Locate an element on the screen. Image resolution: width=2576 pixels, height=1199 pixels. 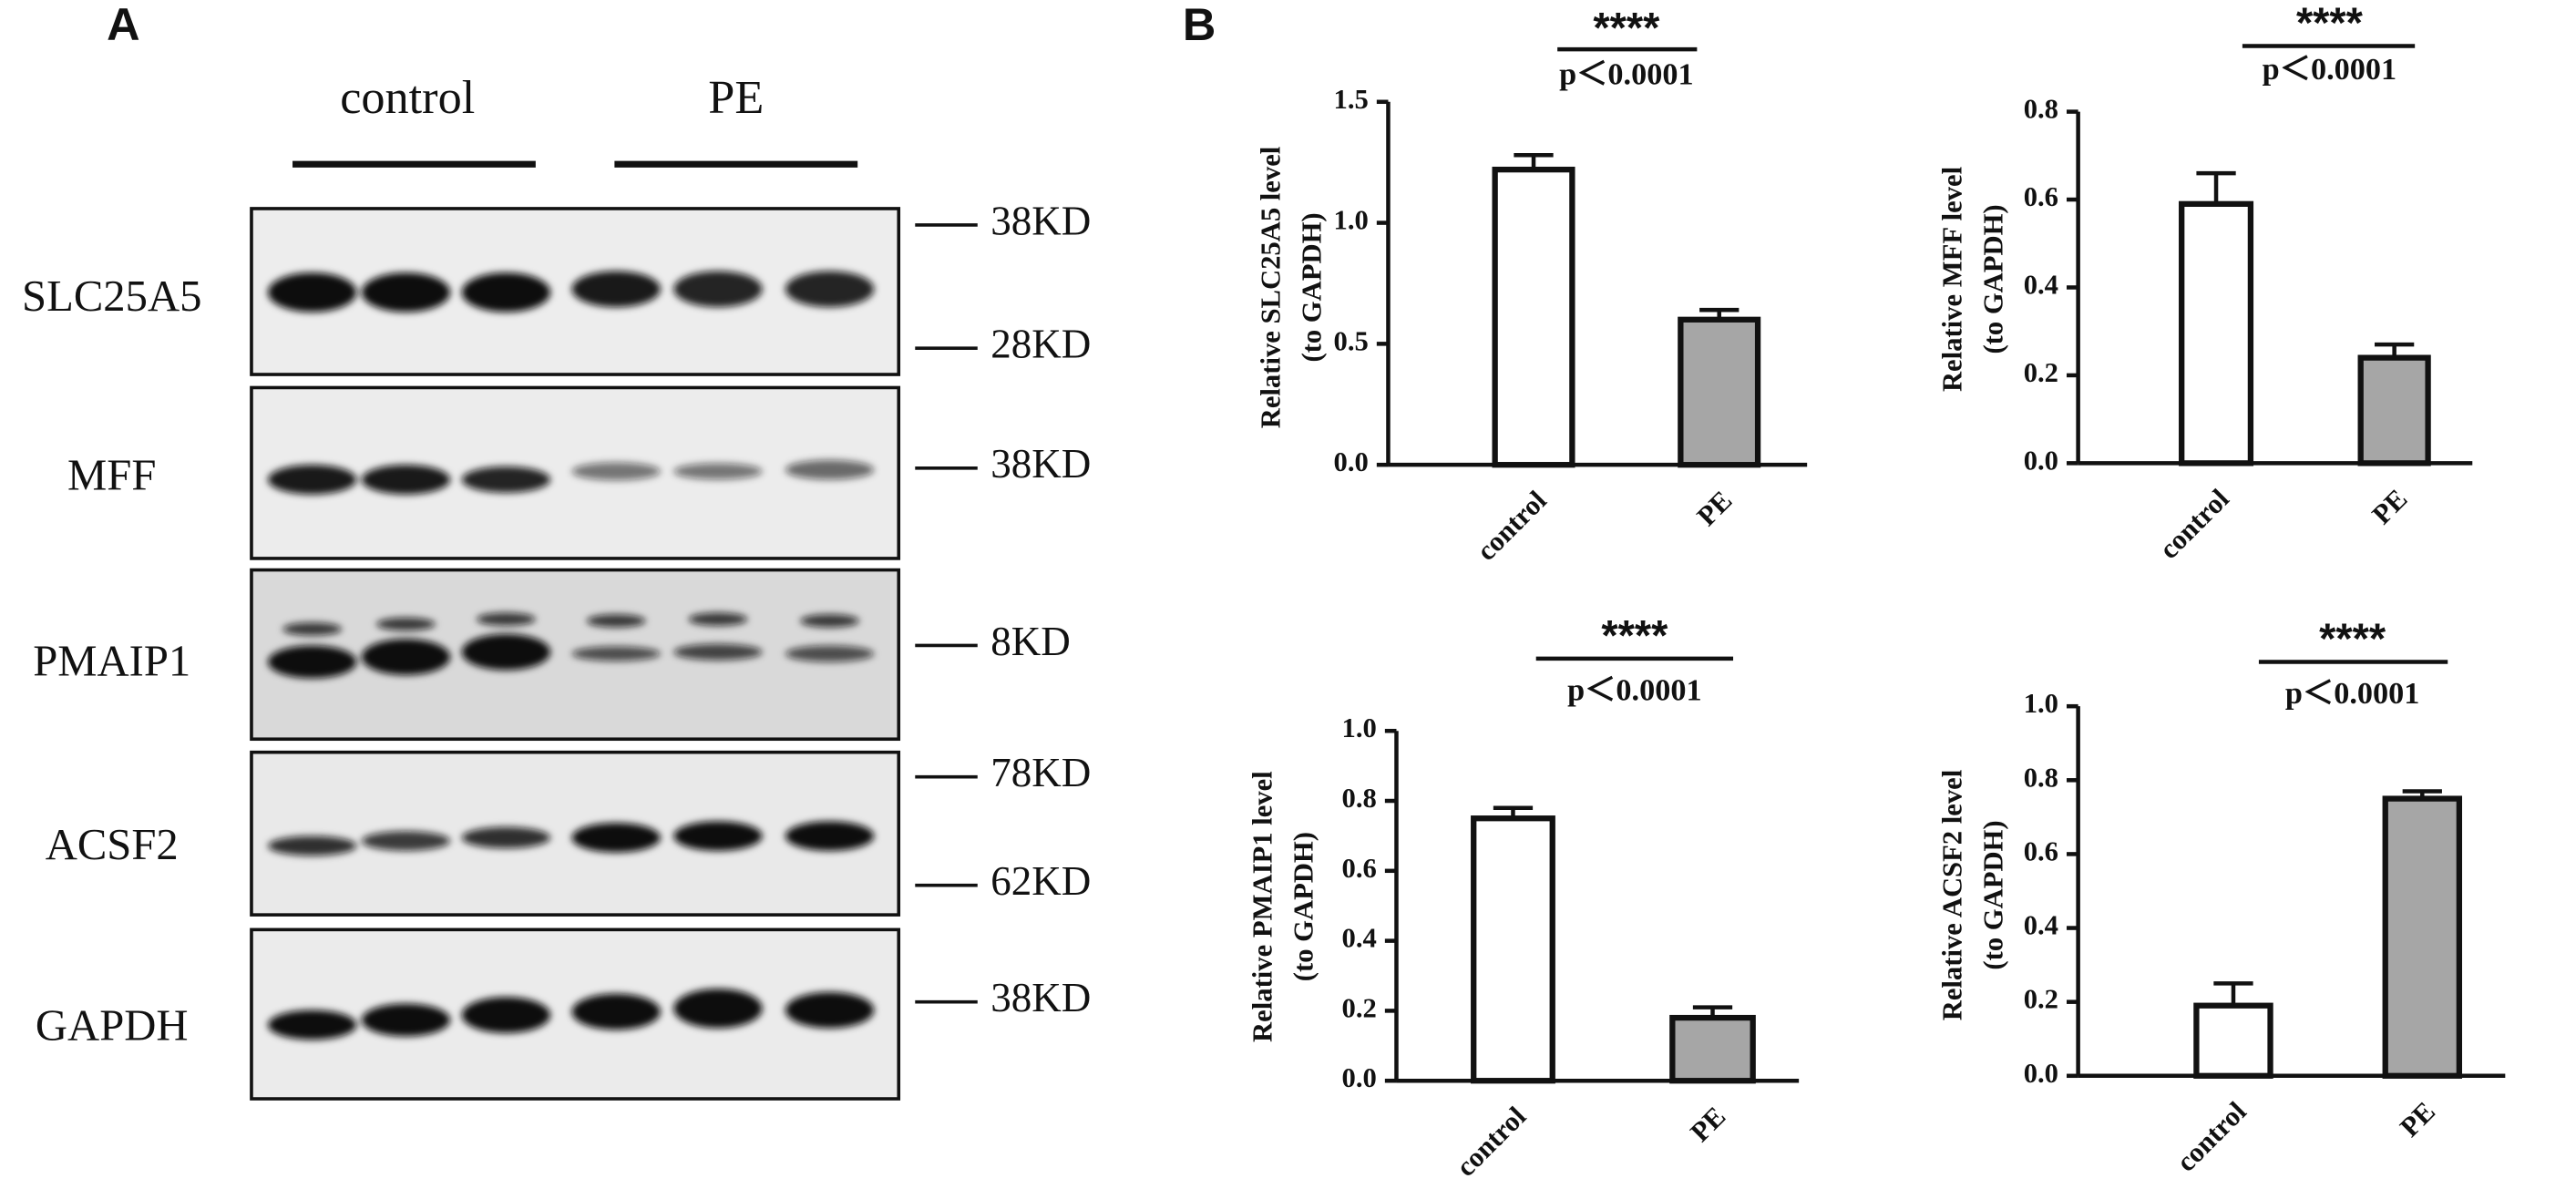
panel-label: B is located at coordinates (1199, 25).